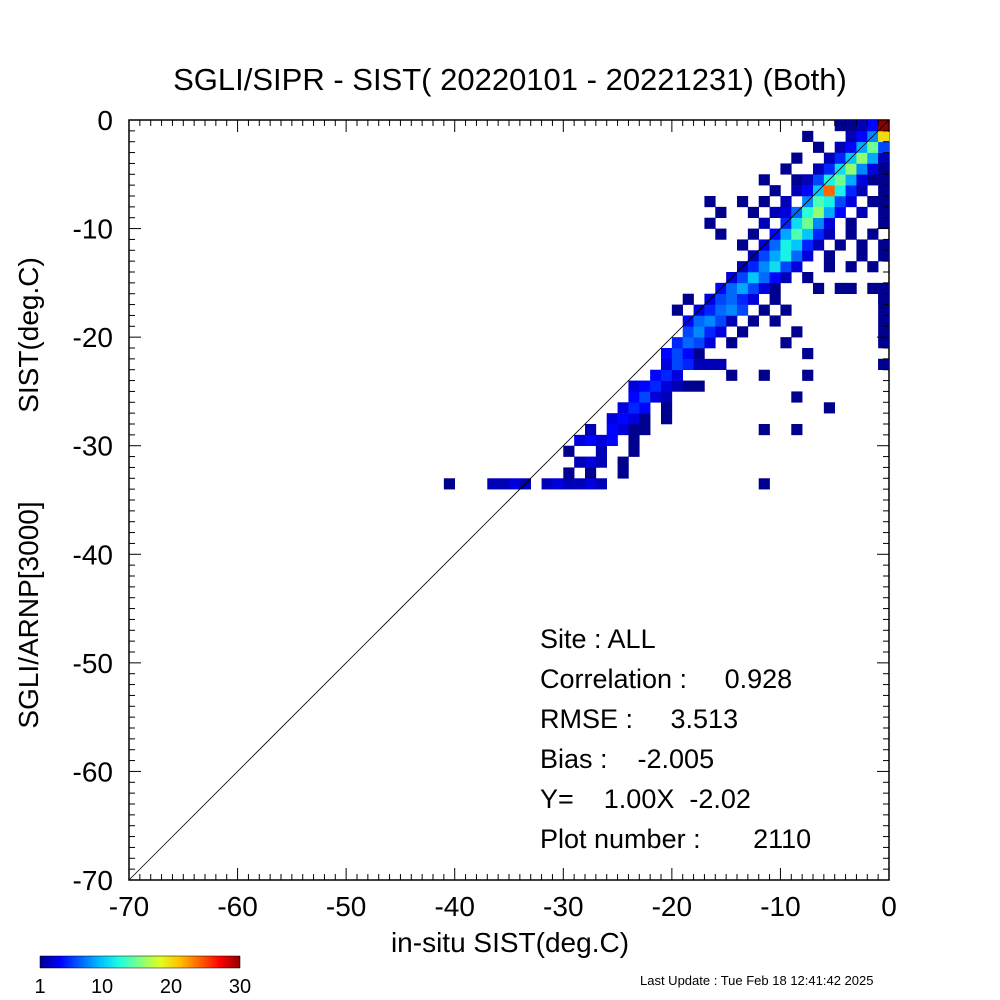 This screenshot has width=1000, height=1000. What do you see at coordinates (93, 771) in the screenshot?
I see `y-tick-label: -60` at bounding box center [93, 771].